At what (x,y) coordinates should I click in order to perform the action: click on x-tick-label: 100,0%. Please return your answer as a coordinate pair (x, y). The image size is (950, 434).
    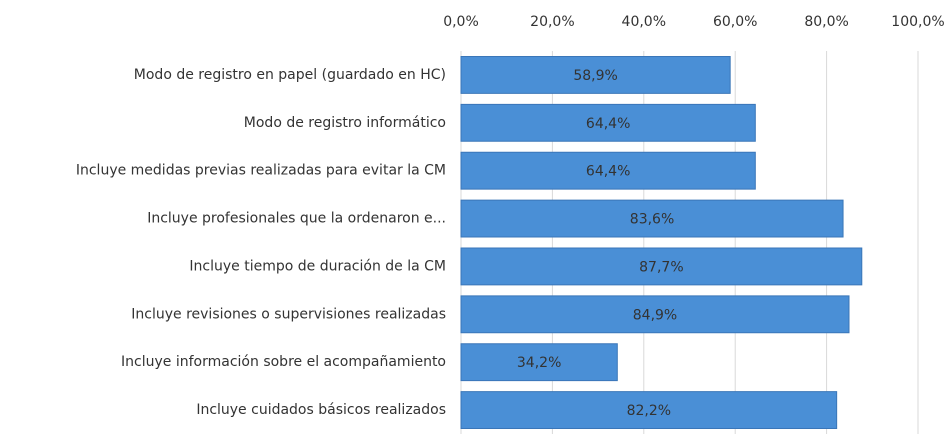
    Looking at the image, I should click on (917, 22).